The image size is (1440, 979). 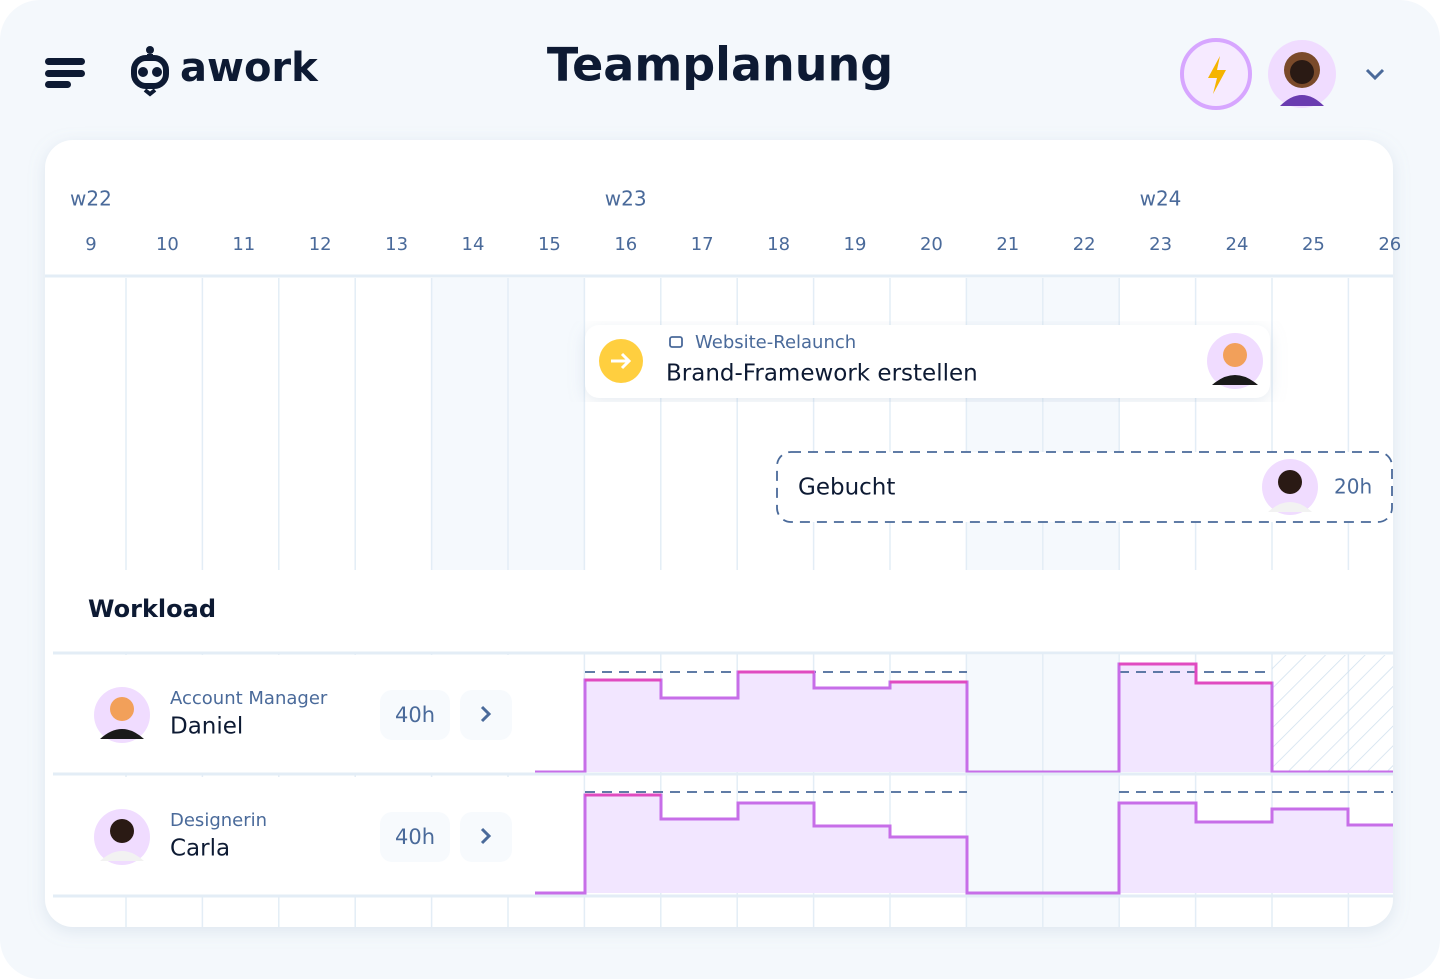 I want to click on logo-text: awork, so click(x=249, y=68).